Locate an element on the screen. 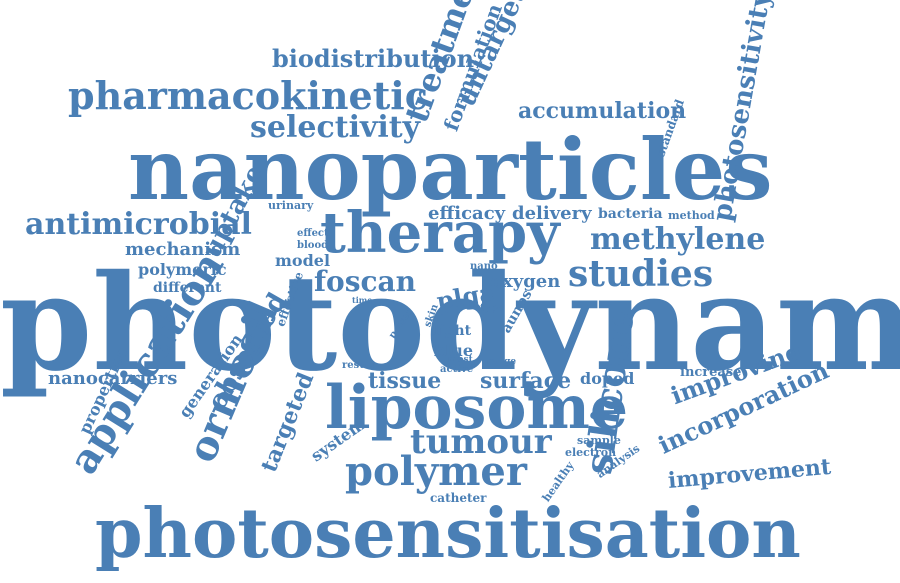  word-polymer: polymer is located at coordinates (436, 471).